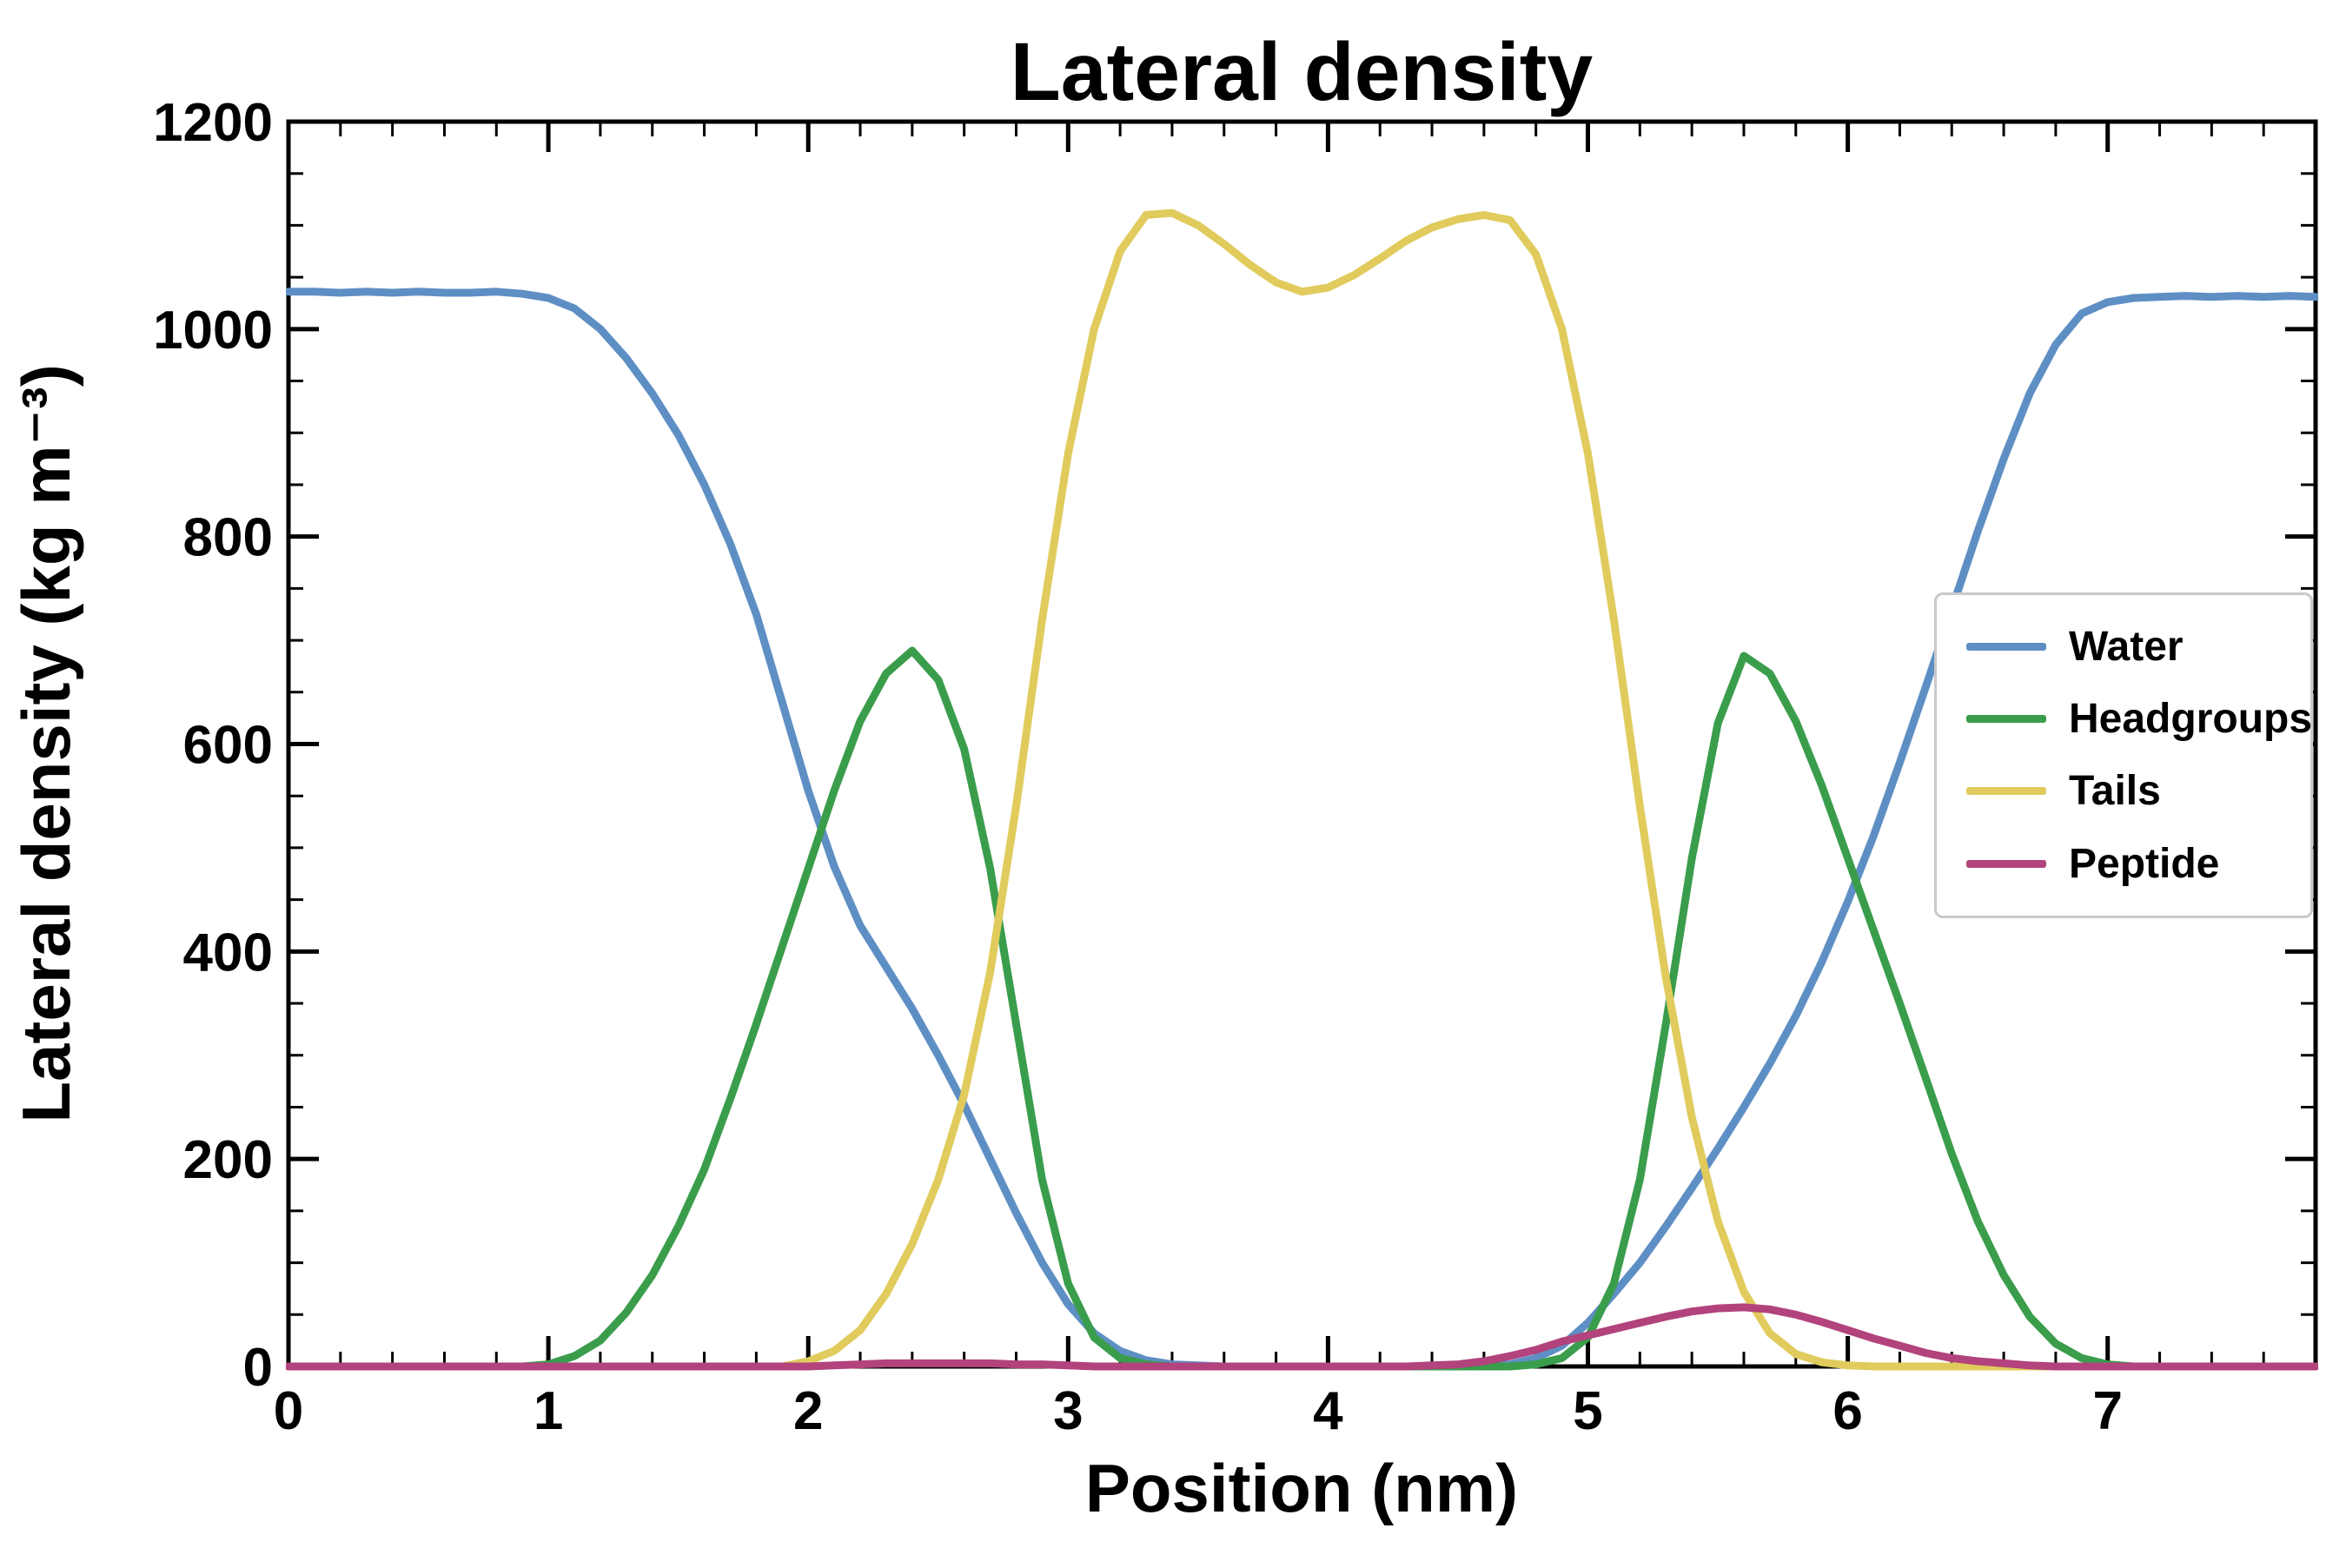 The width and height of the screenshot is (2346, 1568). Describe the element at coordinates (228, 1160) in the screenshot. I see `y-tick-label: 200` at that location.